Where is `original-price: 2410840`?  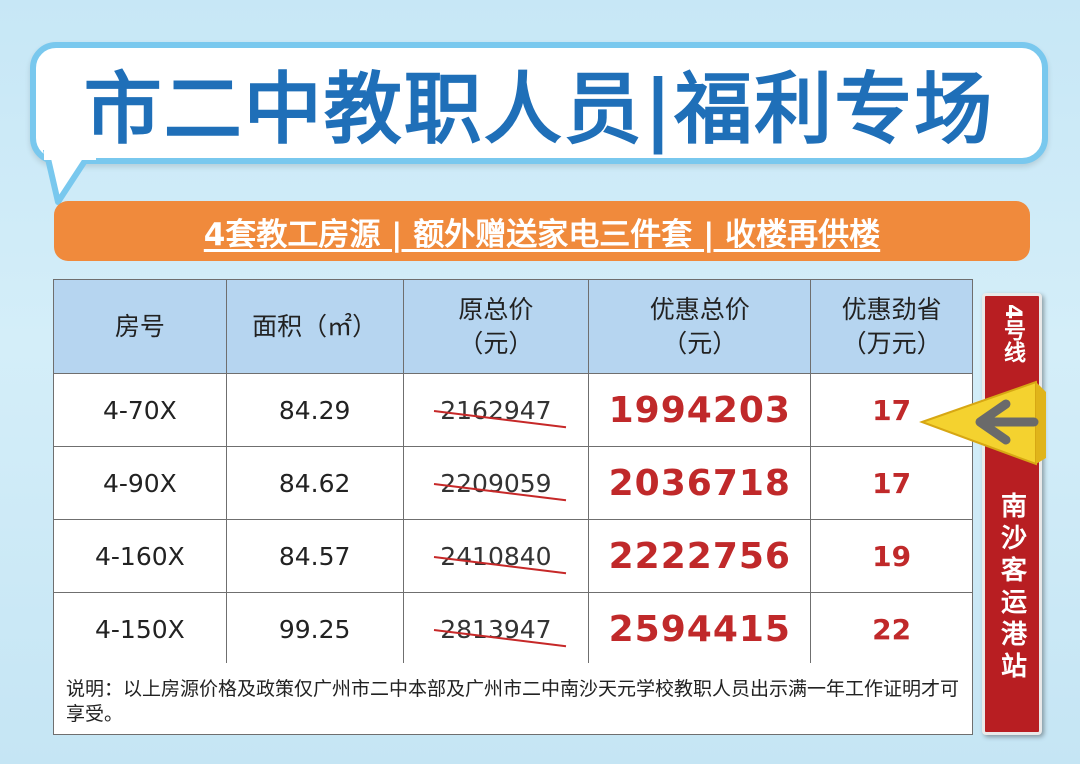 original-price: 2410840 is located at coordinates (496, 556).